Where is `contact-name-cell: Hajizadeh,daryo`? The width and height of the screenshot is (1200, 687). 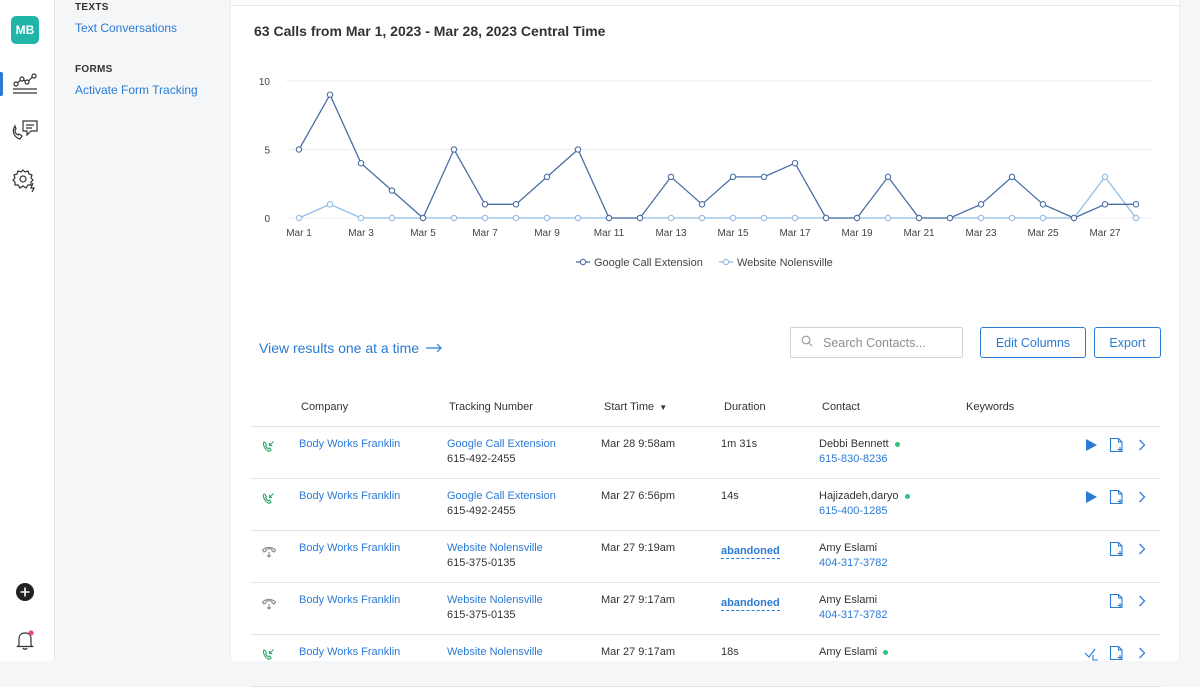
contact-name-cell: Hajizadeh,daryo is located at coordinates (864, 496).